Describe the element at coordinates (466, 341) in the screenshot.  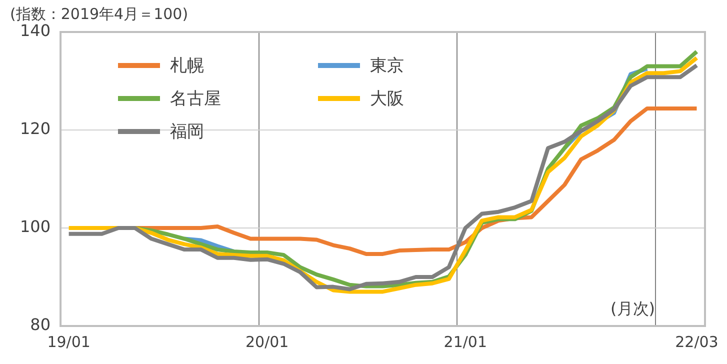
I see `x-tick-label: 21/01` at that location.